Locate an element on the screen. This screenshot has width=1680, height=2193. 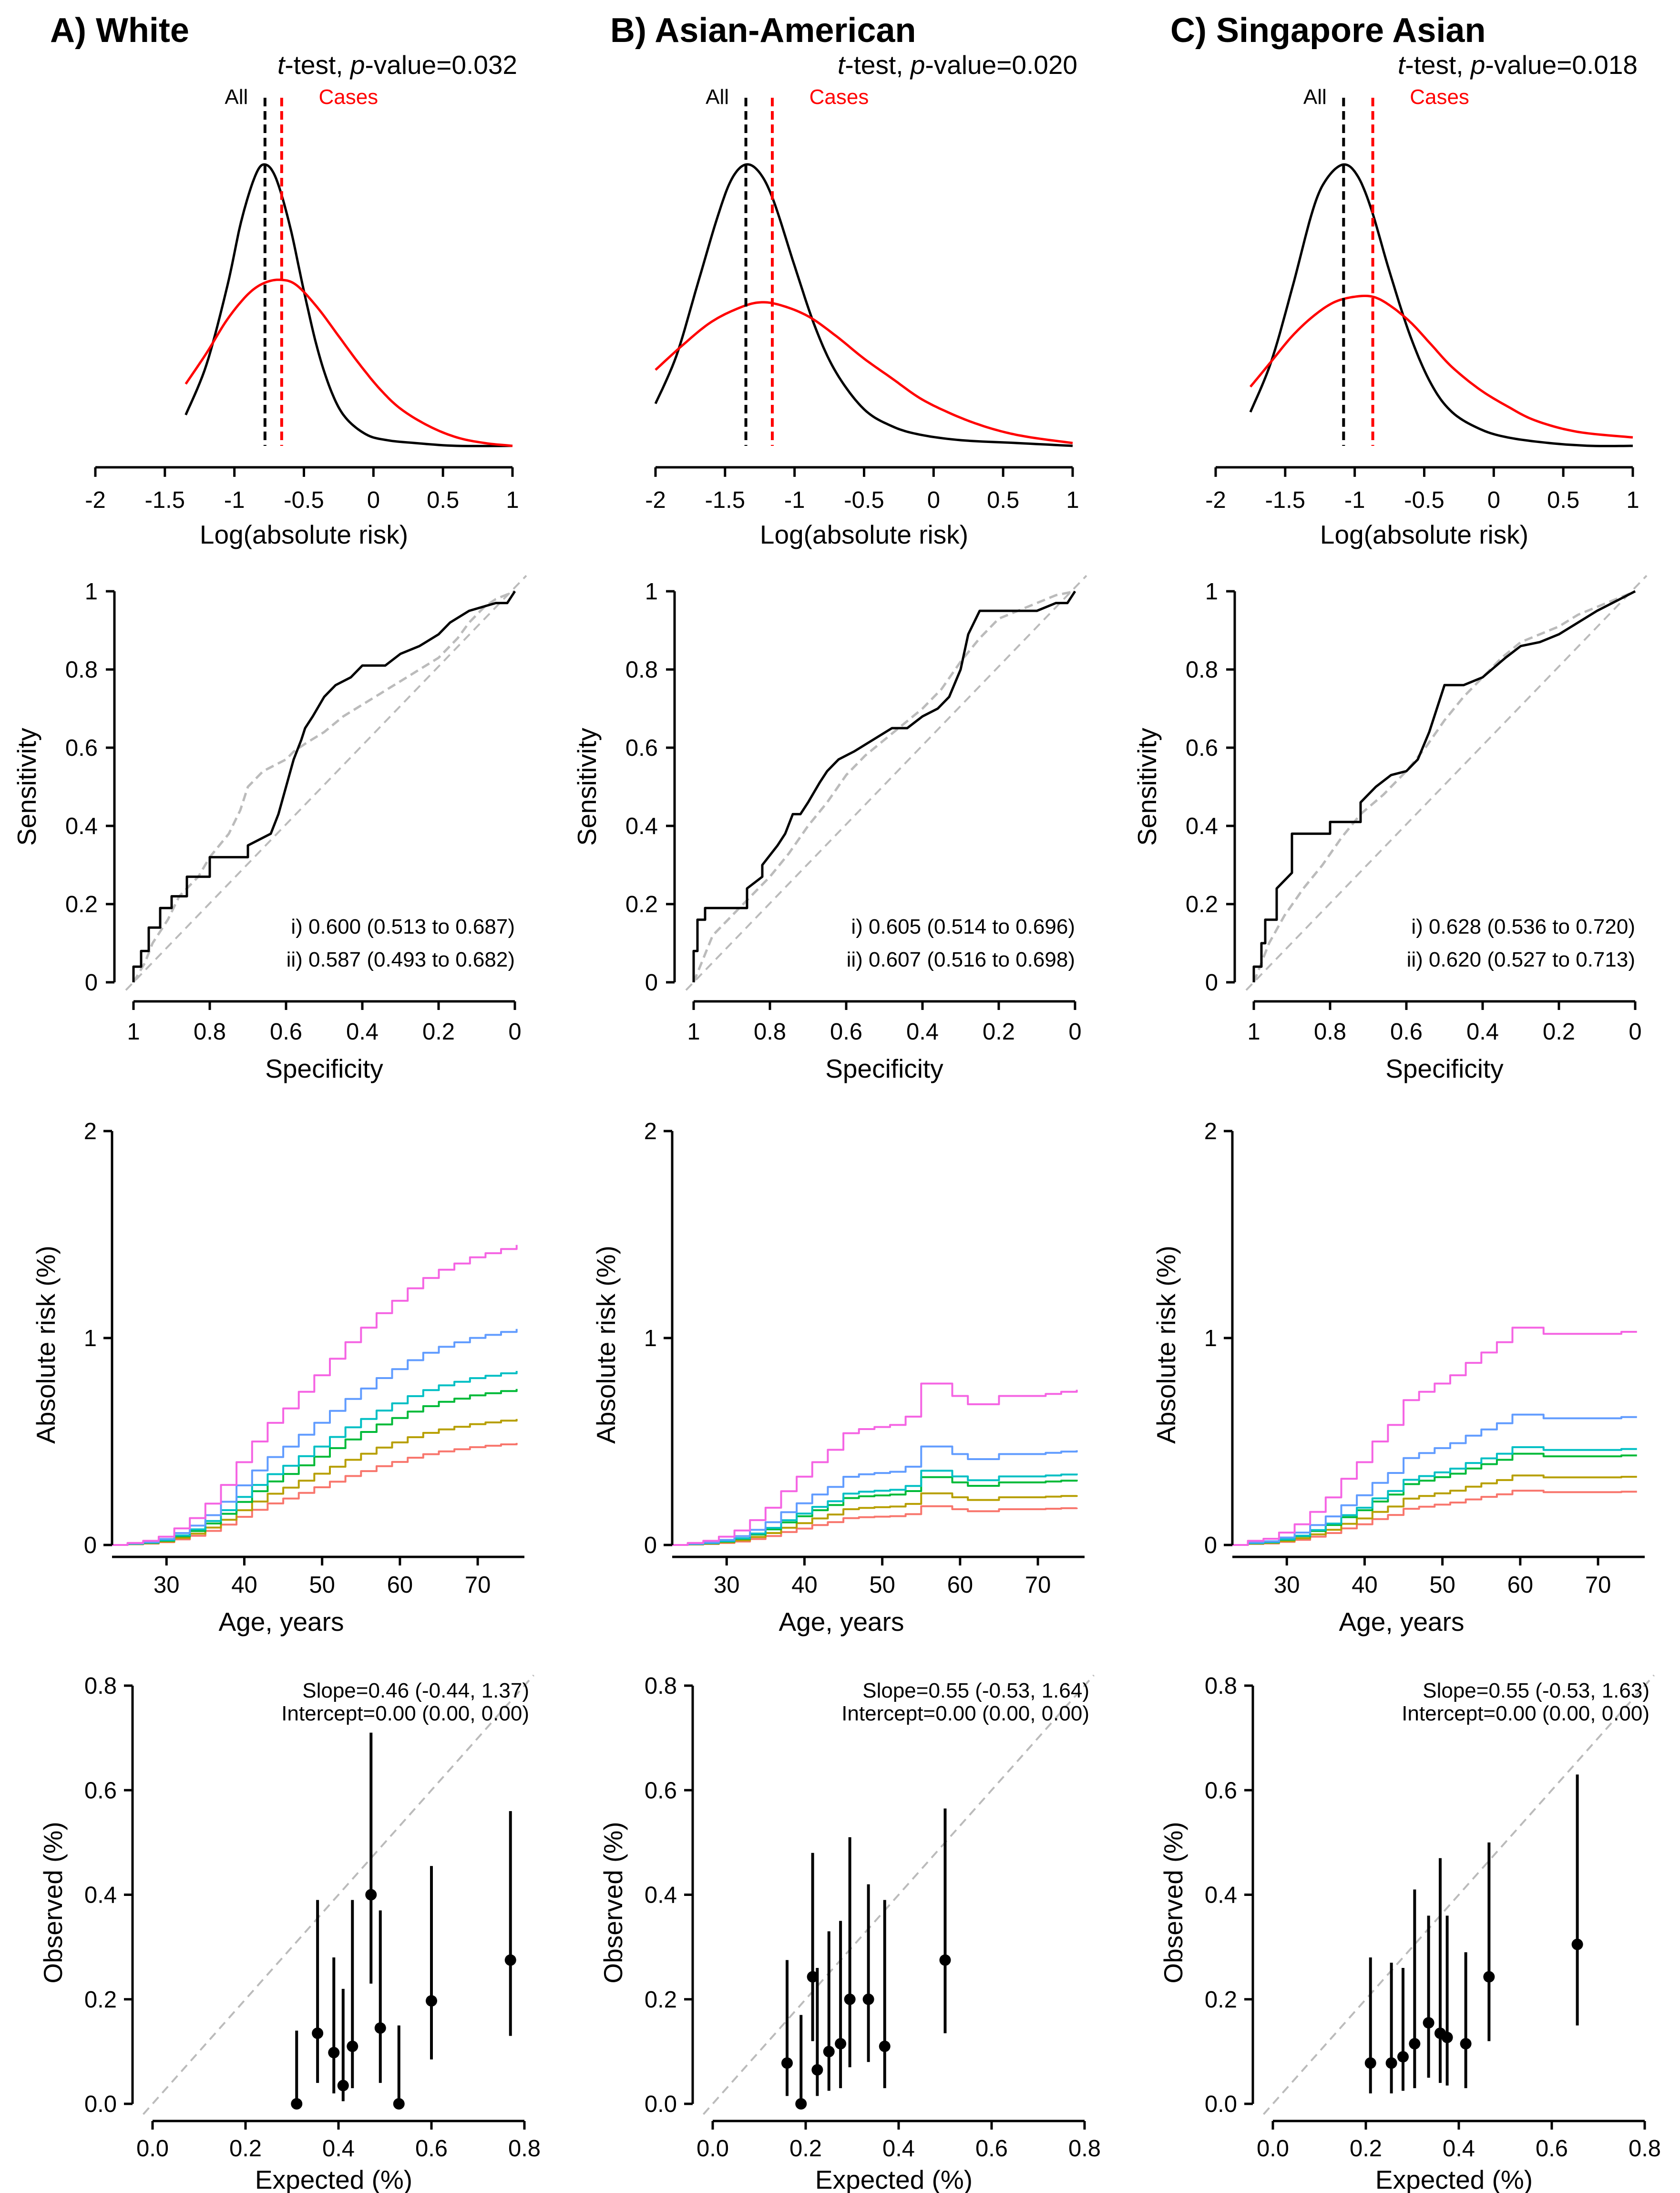
roc-y-tick-label: 0 is located at coordinates (651, 983).